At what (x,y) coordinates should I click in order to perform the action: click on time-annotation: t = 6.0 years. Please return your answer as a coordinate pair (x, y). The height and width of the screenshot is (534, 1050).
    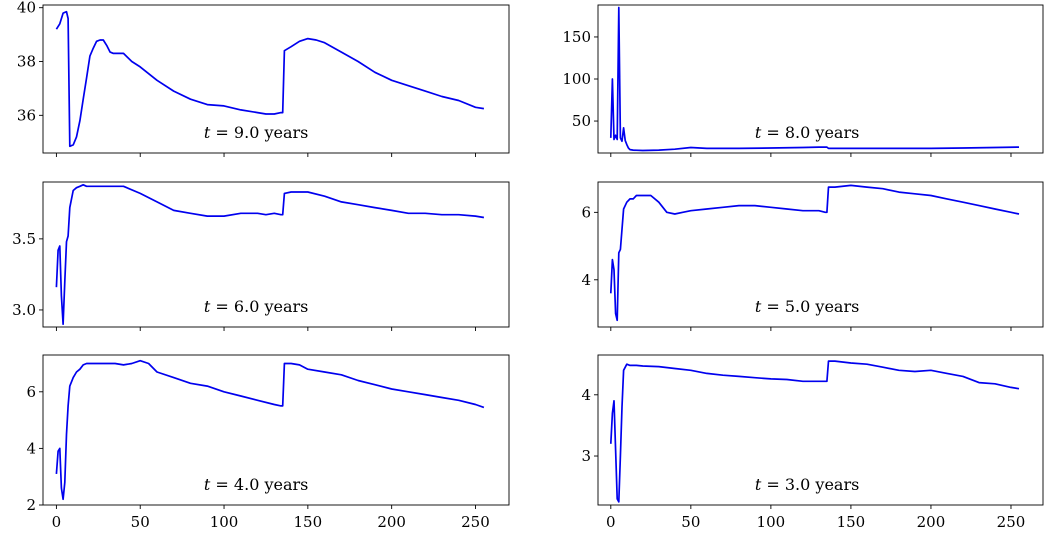
    Looking at the image, I should click on (256, 306).